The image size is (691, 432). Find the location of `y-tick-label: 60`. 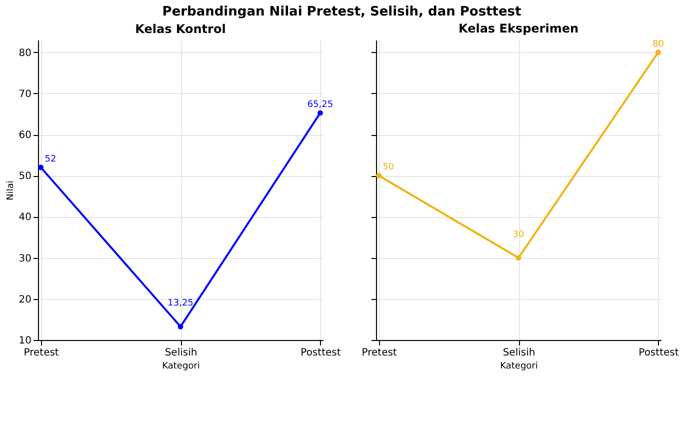

y-tick-label: 60 is located at coordinates (25, 136).